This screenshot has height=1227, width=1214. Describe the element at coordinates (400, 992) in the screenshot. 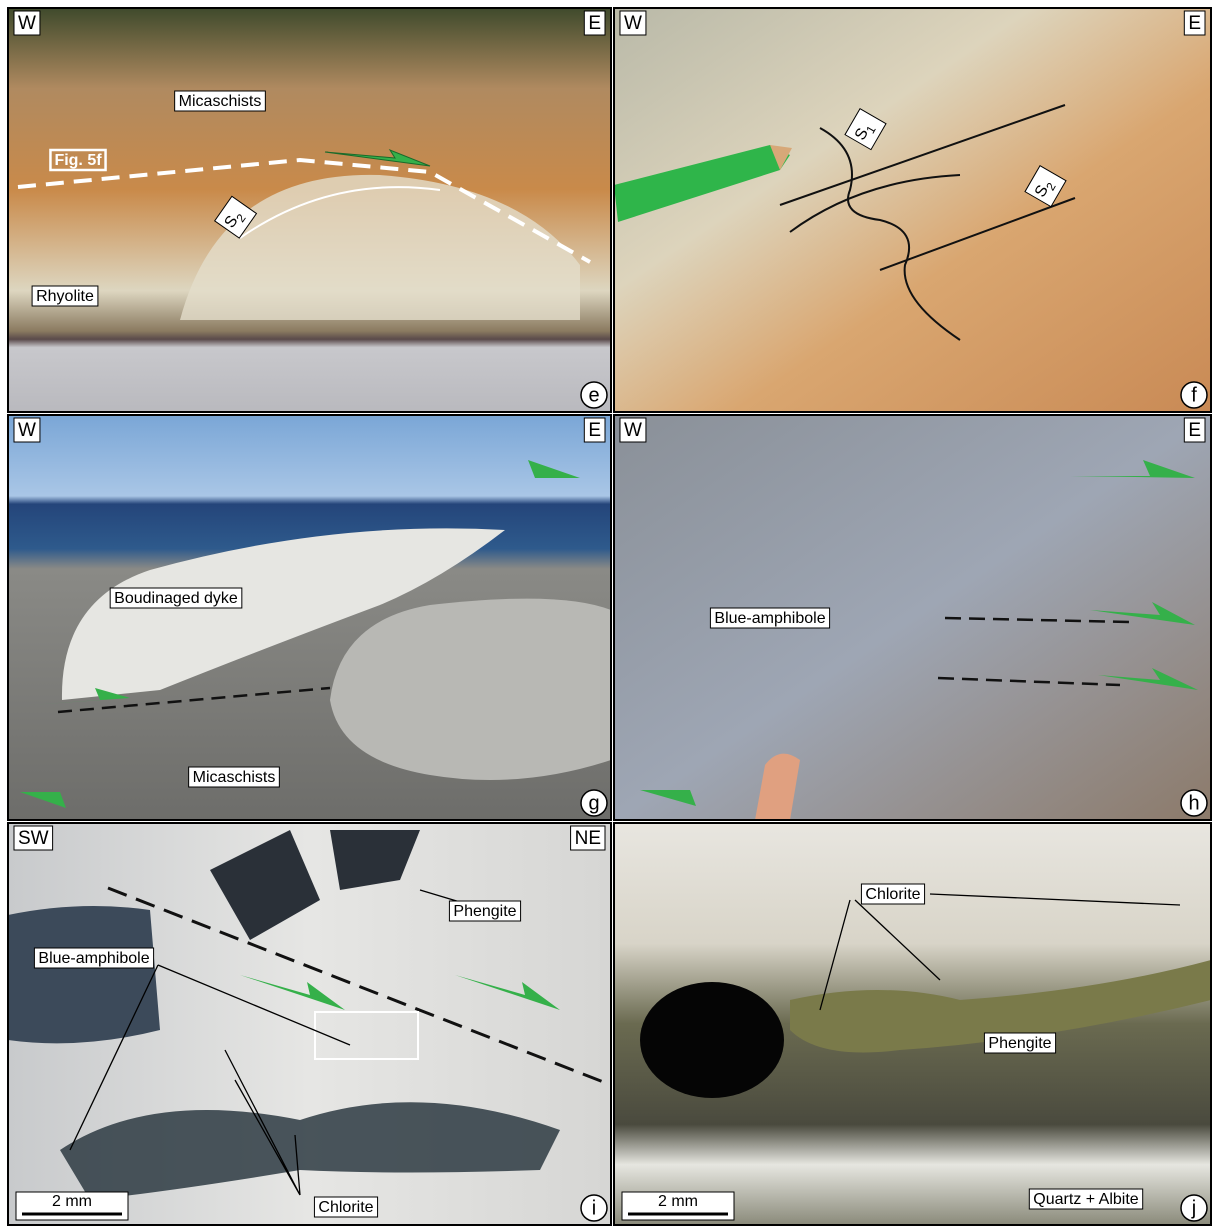

I see `shear-arrows` at that location.